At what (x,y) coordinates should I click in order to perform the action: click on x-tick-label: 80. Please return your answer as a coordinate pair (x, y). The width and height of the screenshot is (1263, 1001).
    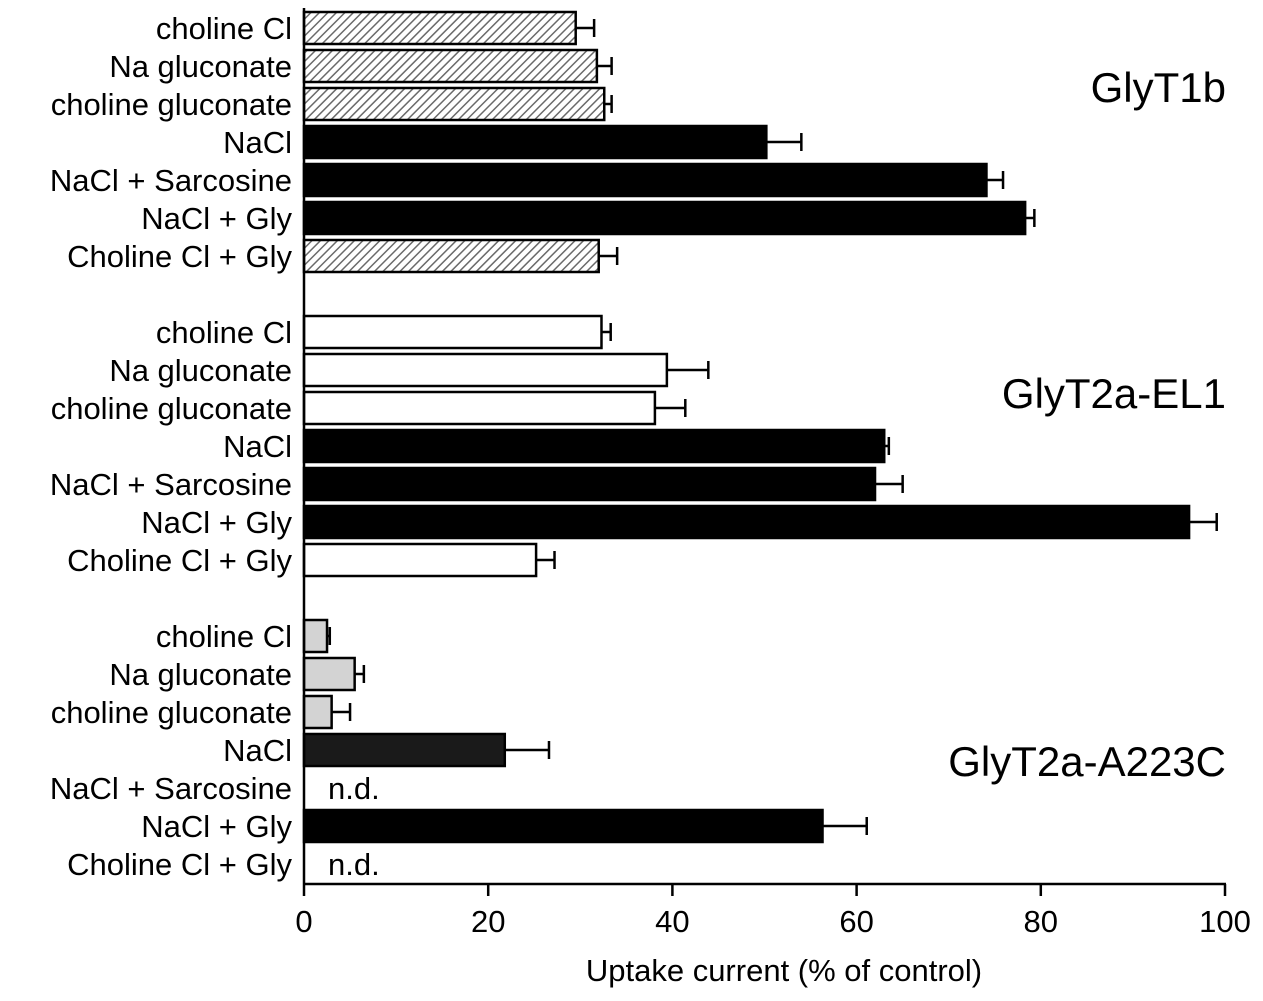
    Looking at the image, I should click on (1041, 921).